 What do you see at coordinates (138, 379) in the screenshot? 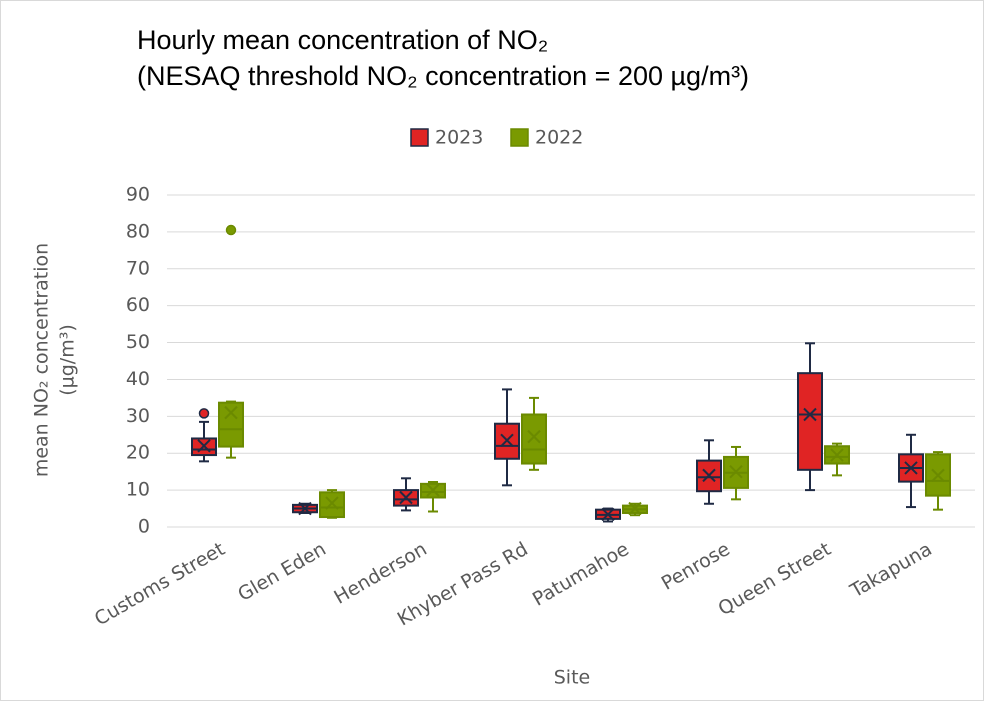
I see `y-tick-label: 40` at bounding box center [138, 379].